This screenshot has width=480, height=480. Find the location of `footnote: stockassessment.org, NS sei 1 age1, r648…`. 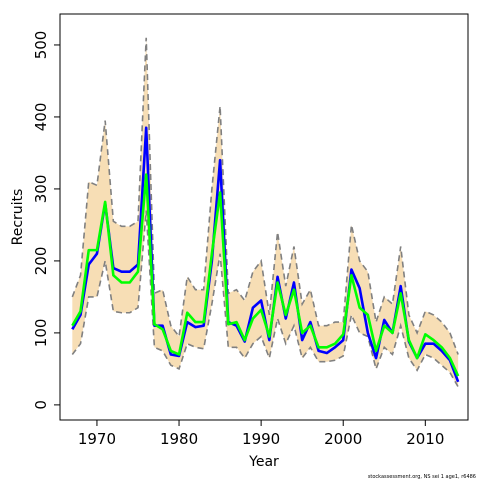

footnote: stockassessment.org, NS sei 1 age1, r648… is located at coordinates (422, 477).